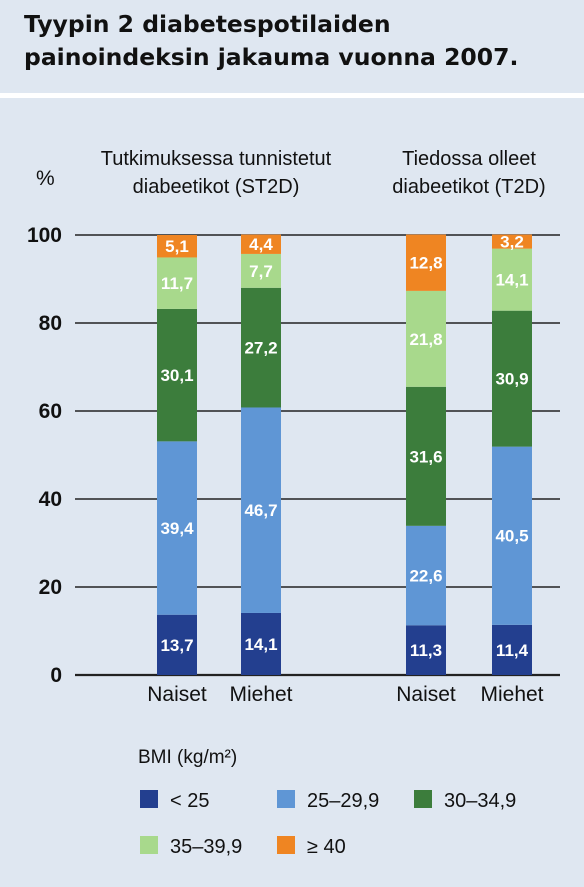  What do you see at coordinates (216, 159) in the screenshot?
I see `group-label-line1: Tutkimuksessa tunnistetut` at bounding box center [216, 159].